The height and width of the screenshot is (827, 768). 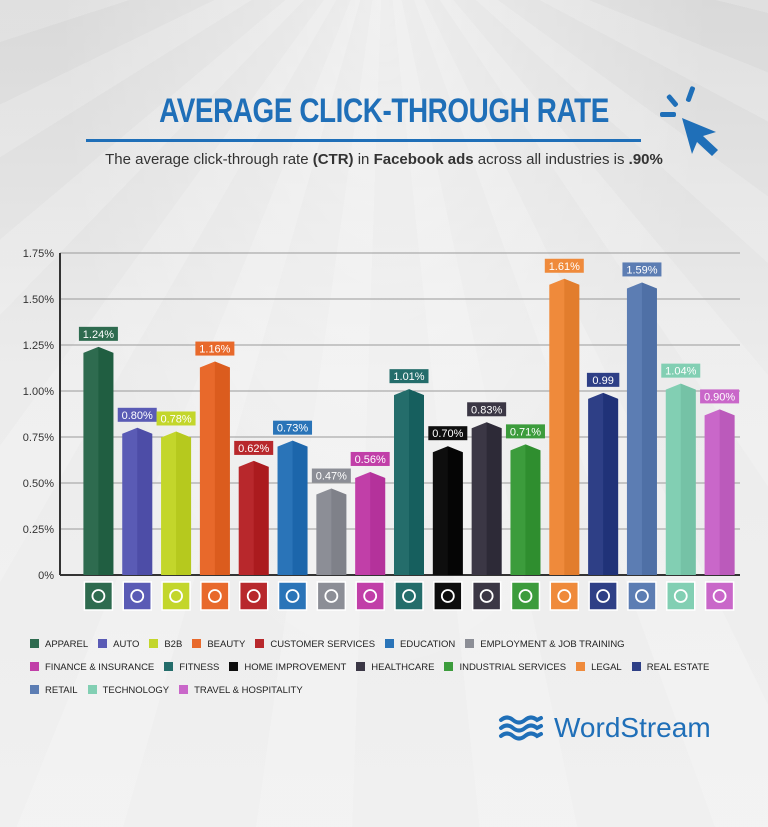 What do you see at coordinates (384, 111) in the screenshot?
I see `page-title: AVERAGE CLICK-THROUGH RATE` at bounding box center [384, 111].